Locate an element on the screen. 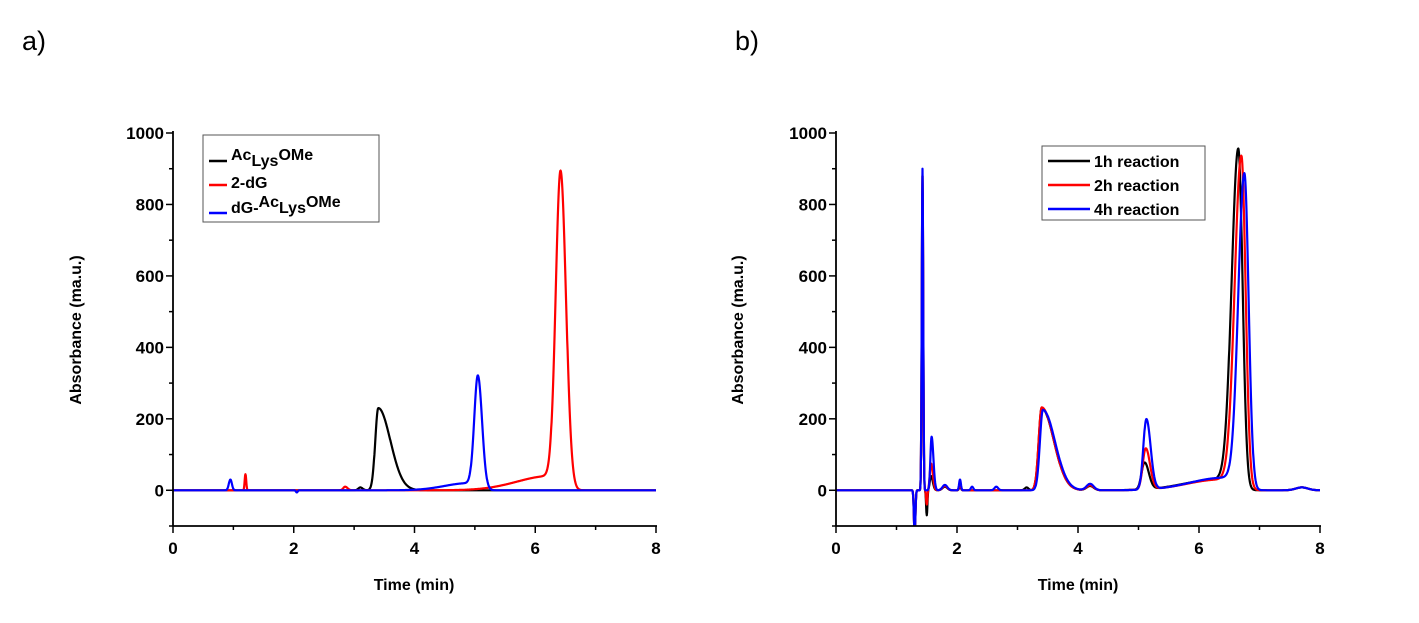 The width and height of the screenshot is (1419, 623). panel-label-a: a) is located at coordinates (34, 41).